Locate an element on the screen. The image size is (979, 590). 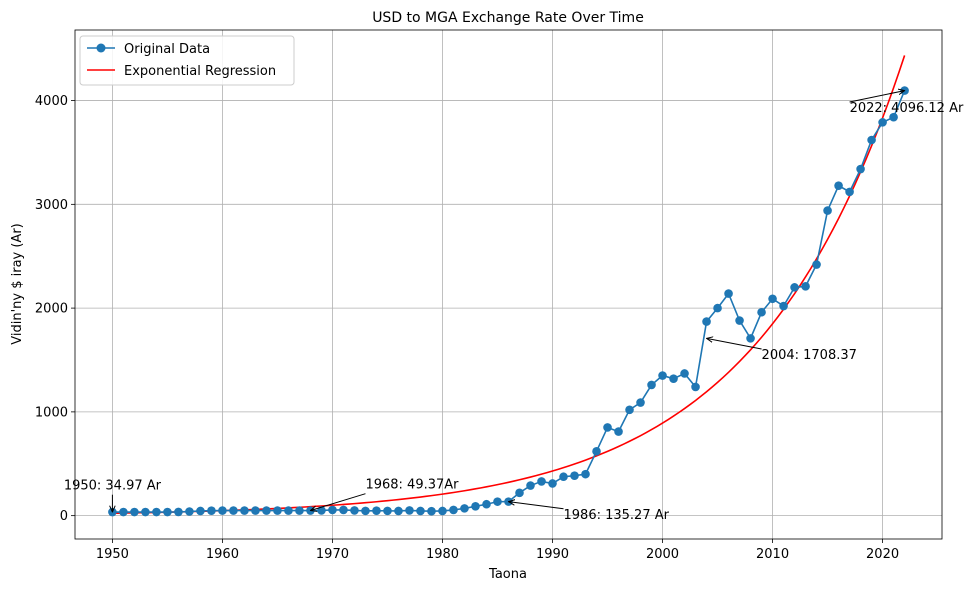
legend-box is located at coordinates (187, 60).